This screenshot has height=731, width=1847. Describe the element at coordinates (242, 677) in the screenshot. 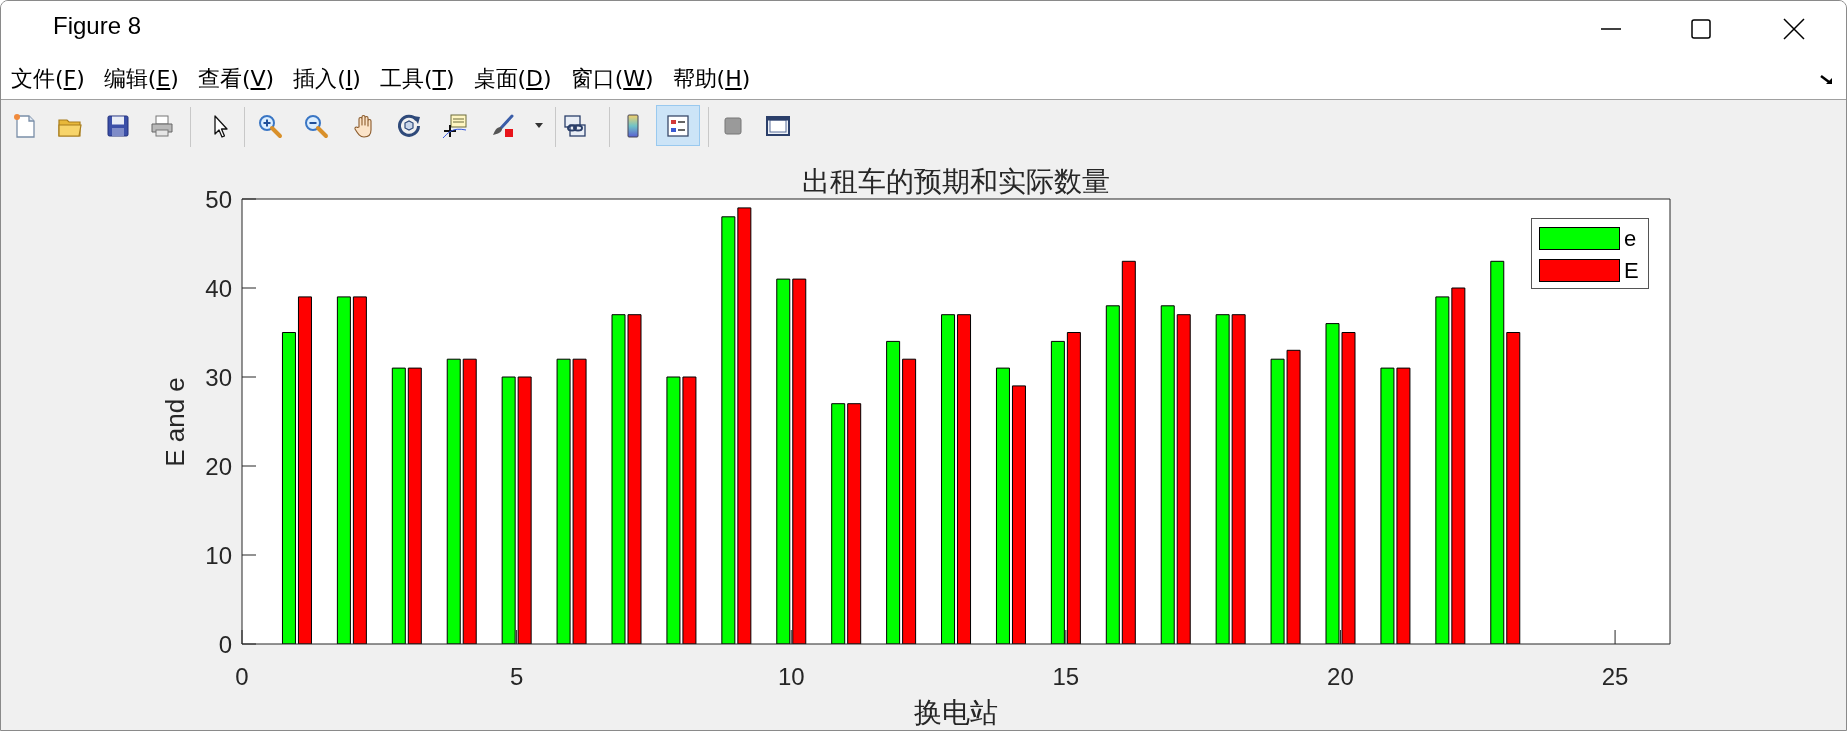

I see `x-tick-label: 0` at that location.